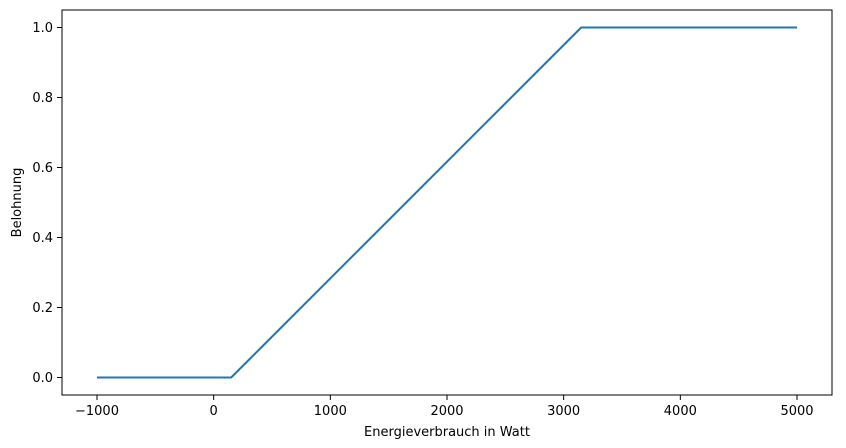 The image size is (846, 448). What do you see at coordinates (563, 411) in the screenshot?
I see `x-tick-label: 3000` at bounding box center [563, 411].